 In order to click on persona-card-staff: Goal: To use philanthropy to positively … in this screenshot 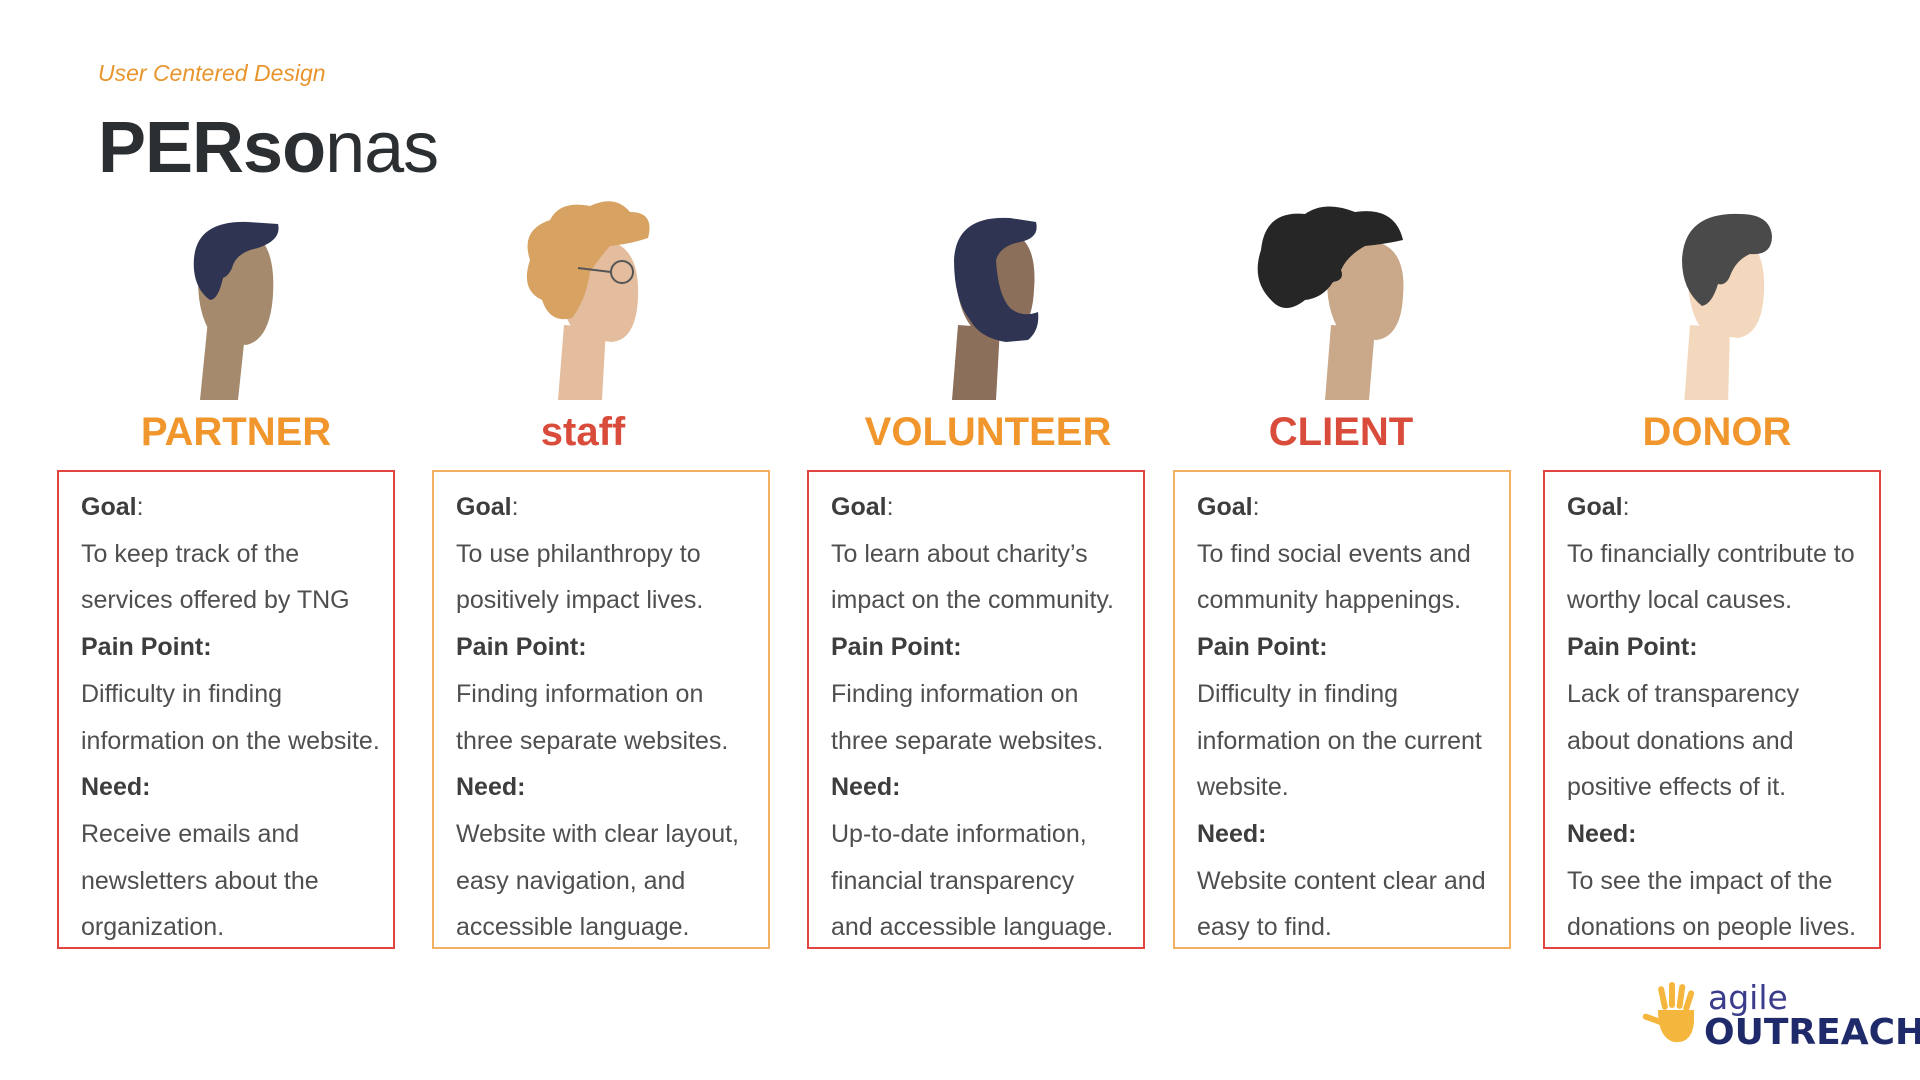, I will do `click(601, 709)`.